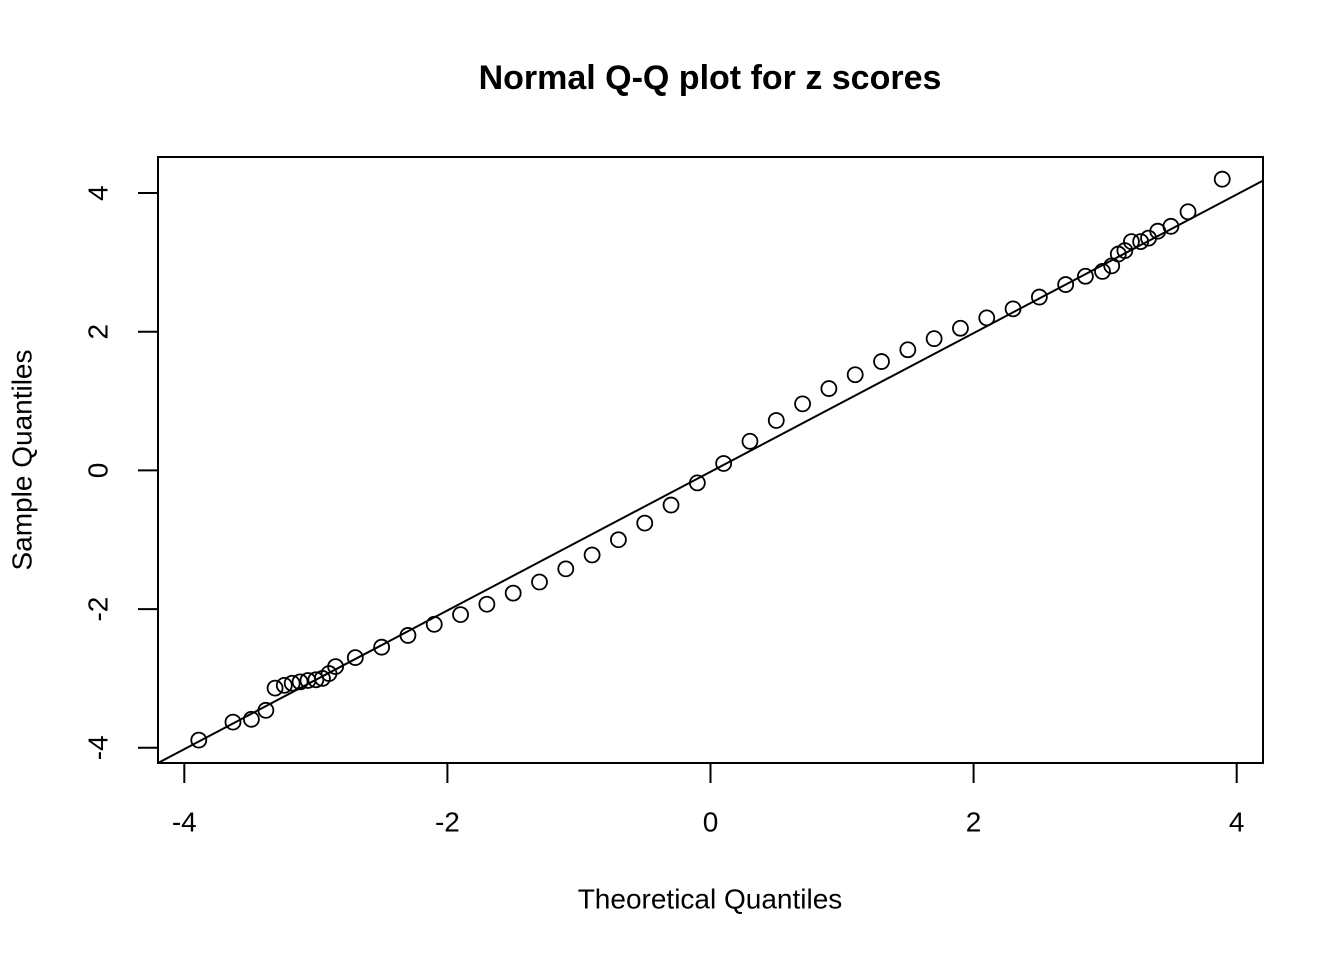 Image resolution: width=1344 pixels, height=960 pixels. What do you see at coordinates (97, 193) in the screenshot?
I see `y-tick-label: 4` at bounding box center [97, 193].